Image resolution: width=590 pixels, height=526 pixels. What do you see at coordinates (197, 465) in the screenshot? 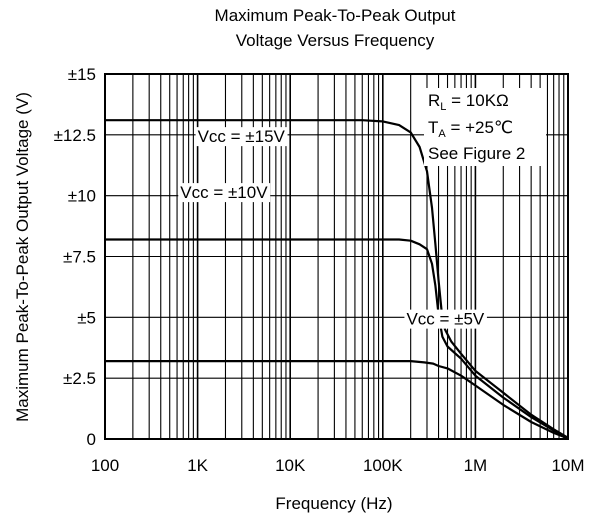
I see `x-tick-label: 1K` at bounding box center [197, 465].